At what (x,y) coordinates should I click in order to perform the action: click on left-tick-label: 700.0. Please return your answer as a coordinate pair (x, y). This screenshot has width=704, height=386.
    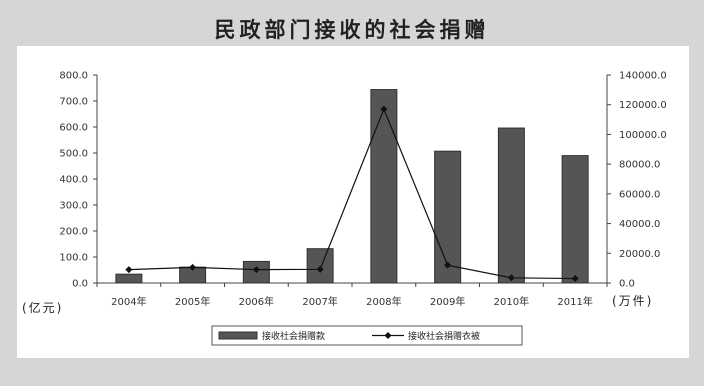
    Looking at the image, I should click on (73, 102).